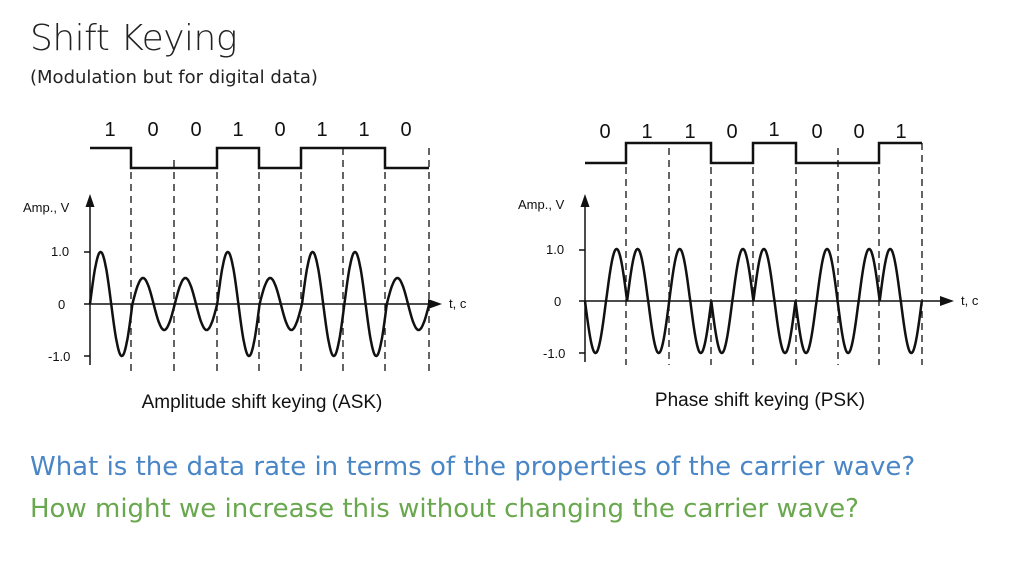  Describe the element at coordinates (279, 130) in the screenshot. I see `ask-bit-5: 0` at that location.